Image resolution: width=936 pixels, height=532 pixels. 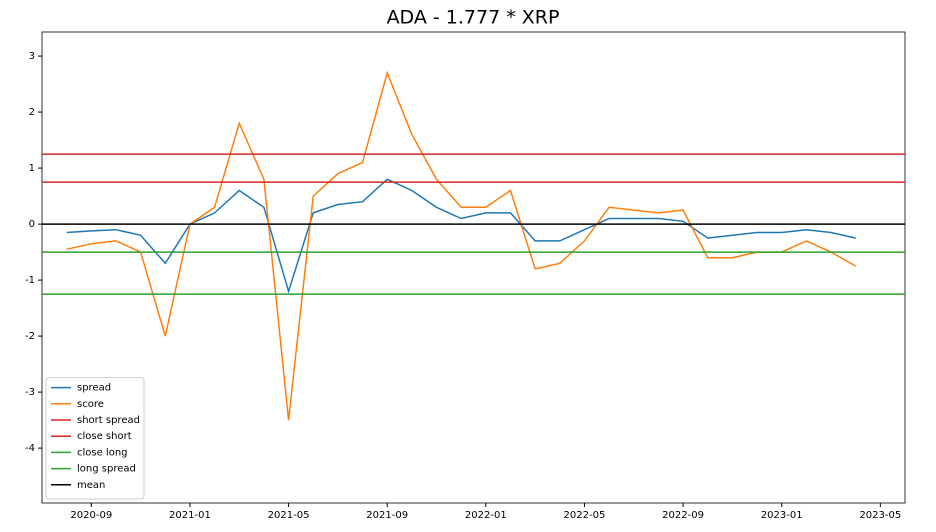 What do you see at coordinates (91, 485) in the screenshot?
I see `legend-label: mean` at bounding box center [91, 485].